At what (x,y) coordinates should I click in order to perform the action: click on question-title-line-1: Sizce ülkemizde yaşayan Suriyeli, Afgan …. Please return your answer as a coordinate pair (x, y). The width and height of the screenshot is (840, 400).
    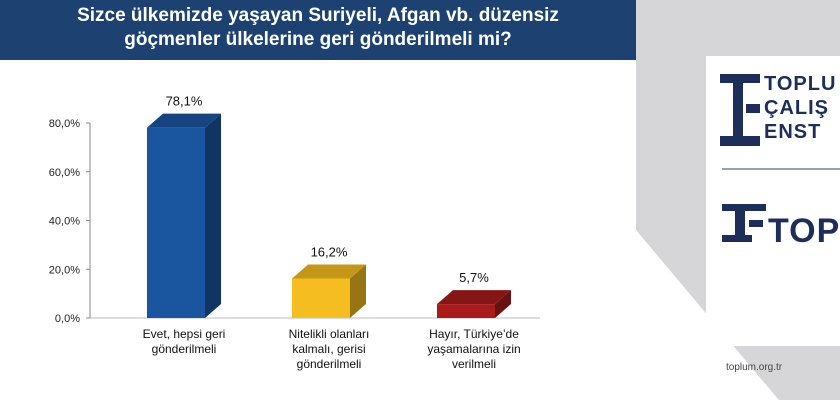
    Looking at the image, I should click on (318, 15).